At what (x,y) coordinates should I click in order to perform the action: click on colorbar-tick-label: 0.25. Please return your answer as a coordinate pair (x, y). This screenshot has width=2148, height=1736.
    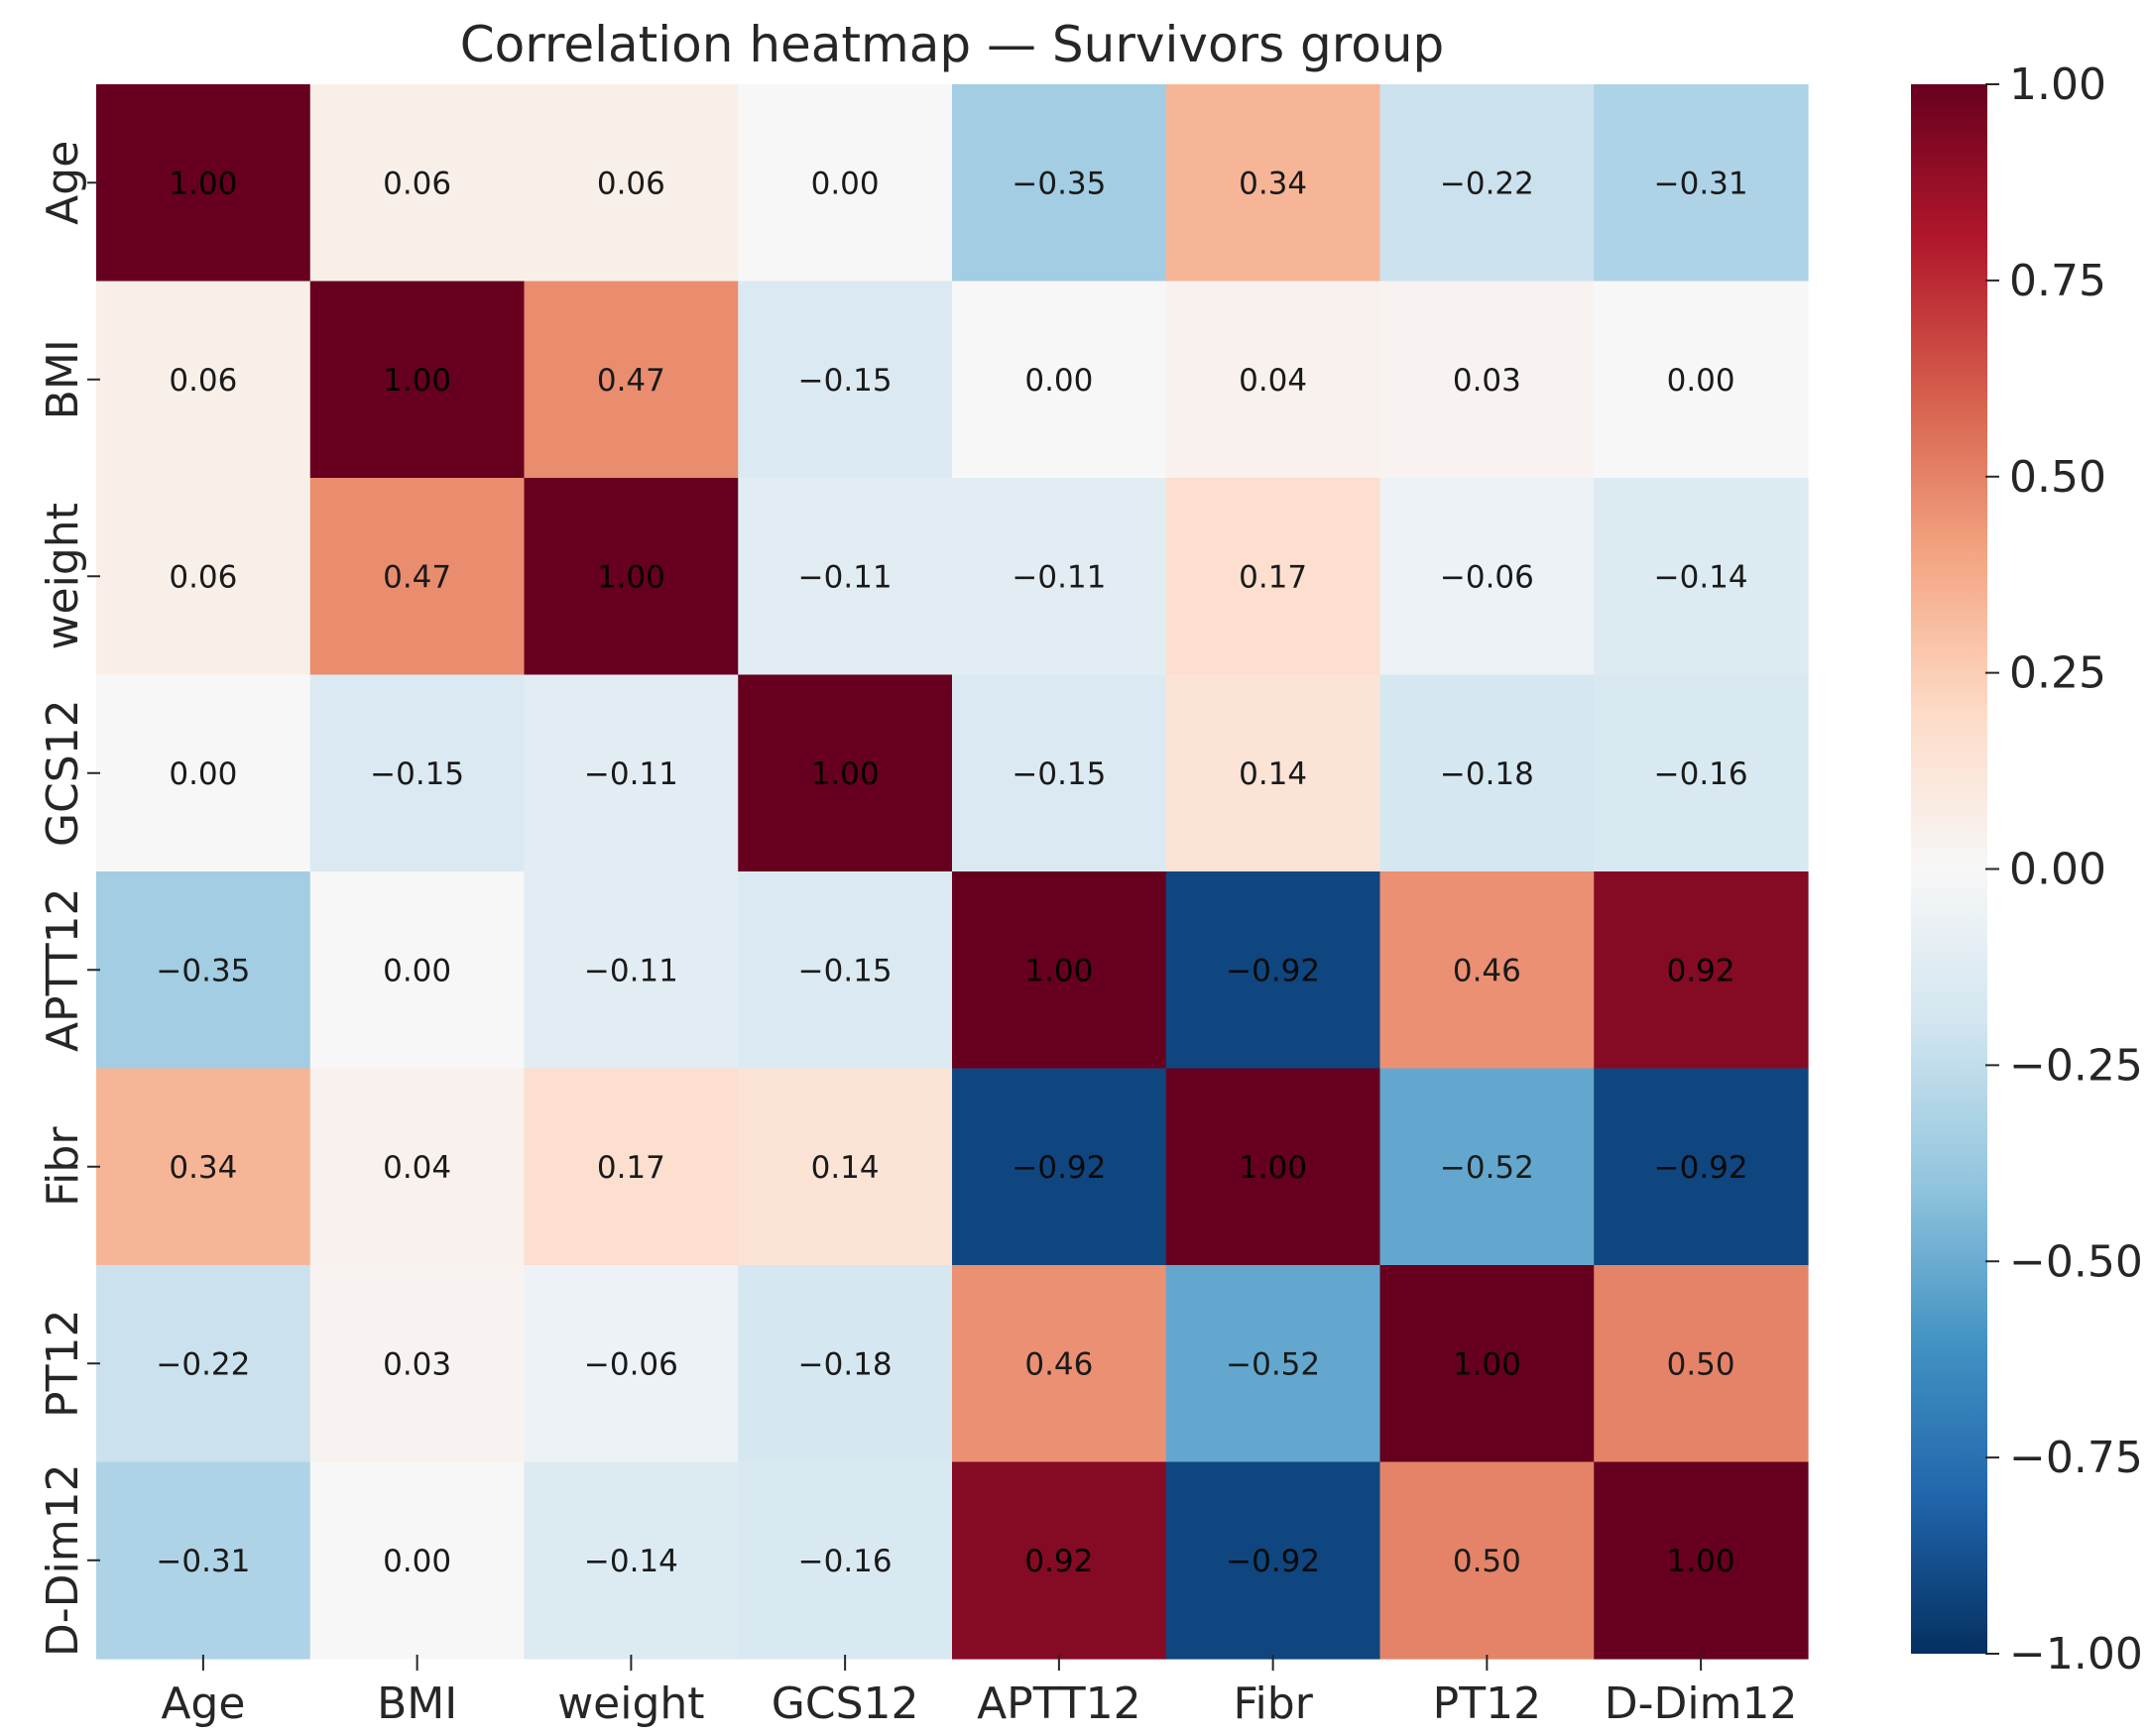
    Looking at the image, I should click on (2057, 673).